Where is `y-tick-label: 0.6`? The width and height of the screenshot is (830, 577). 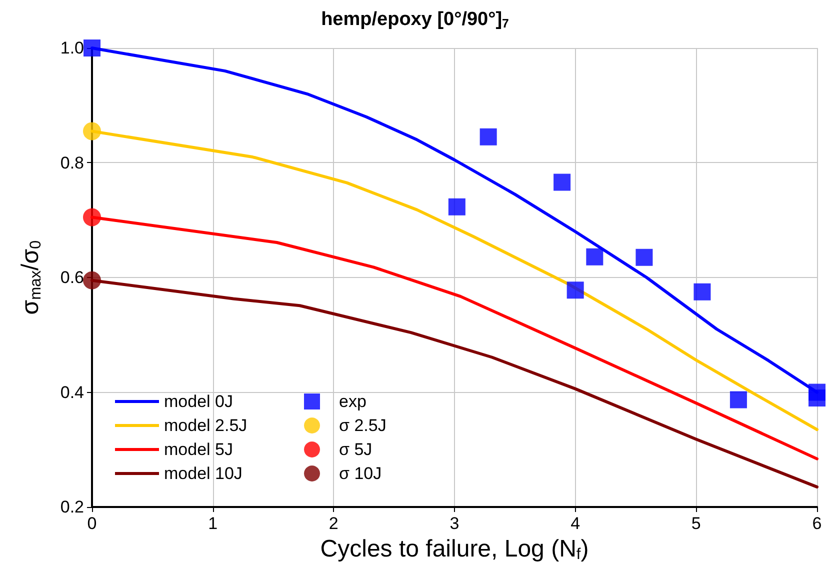 y-tick-label: 0.6 is located at coordinates (72, 277).